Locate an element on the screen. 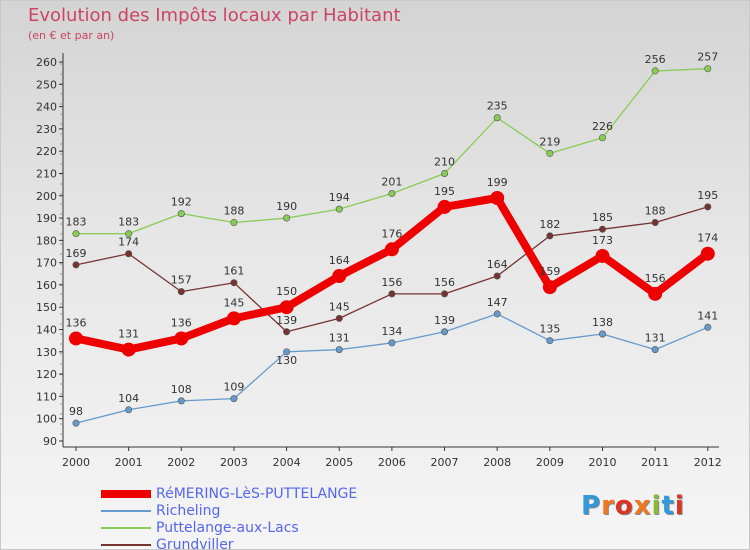  data-label: 173 is located at coordinates (602, 240).